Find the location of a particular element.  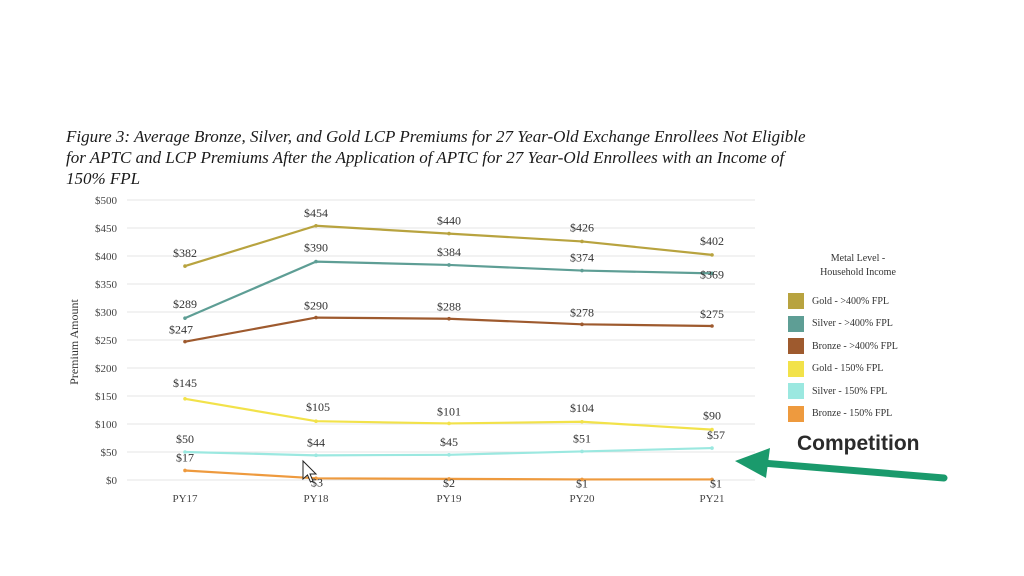

data-label: $51 is located at coordinates (582, 438).